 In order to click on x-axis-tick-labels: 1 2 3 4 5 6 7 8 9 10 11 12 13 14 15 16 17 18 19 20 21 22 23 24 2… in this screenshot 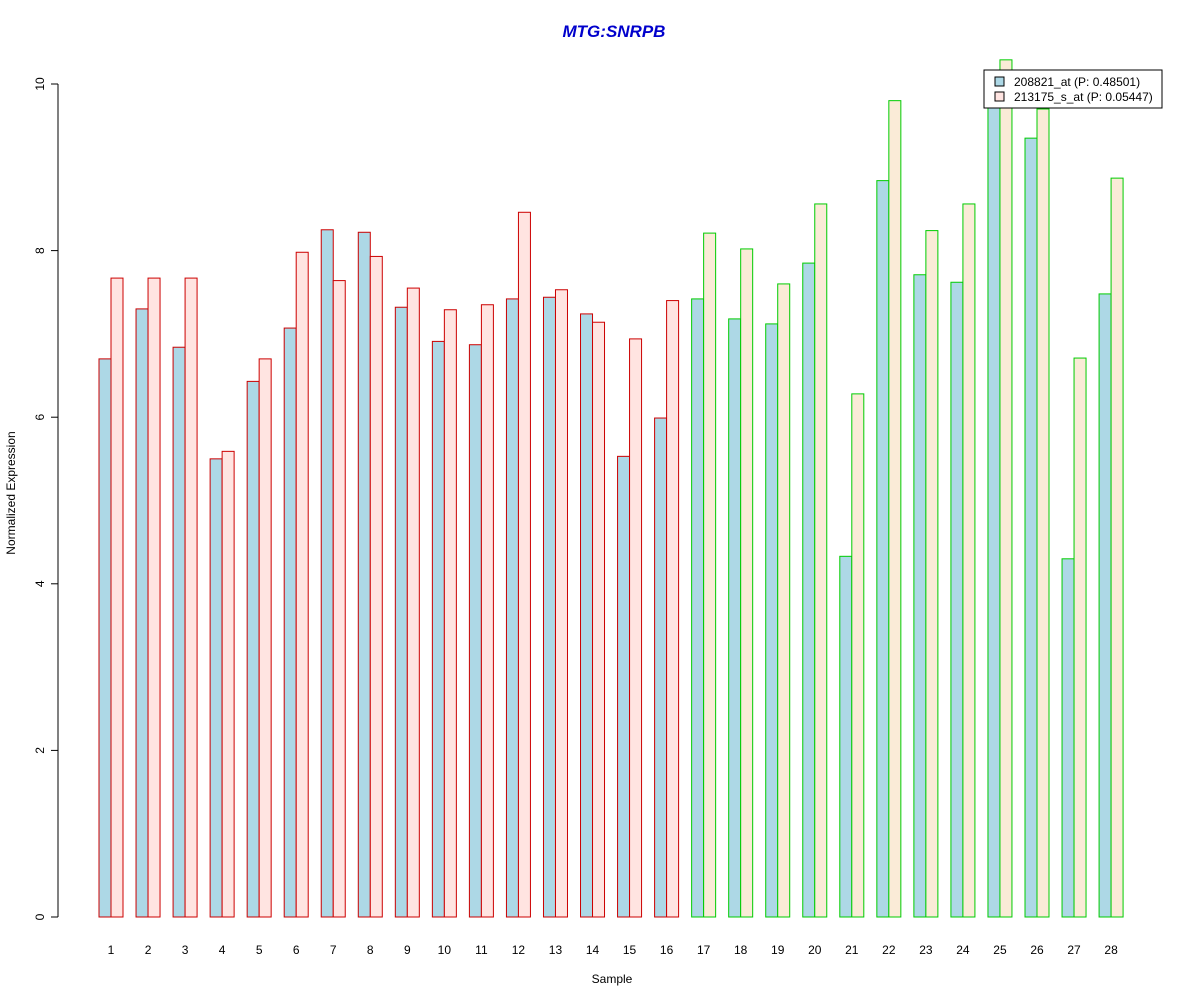, I will do `click(613, 950)`.